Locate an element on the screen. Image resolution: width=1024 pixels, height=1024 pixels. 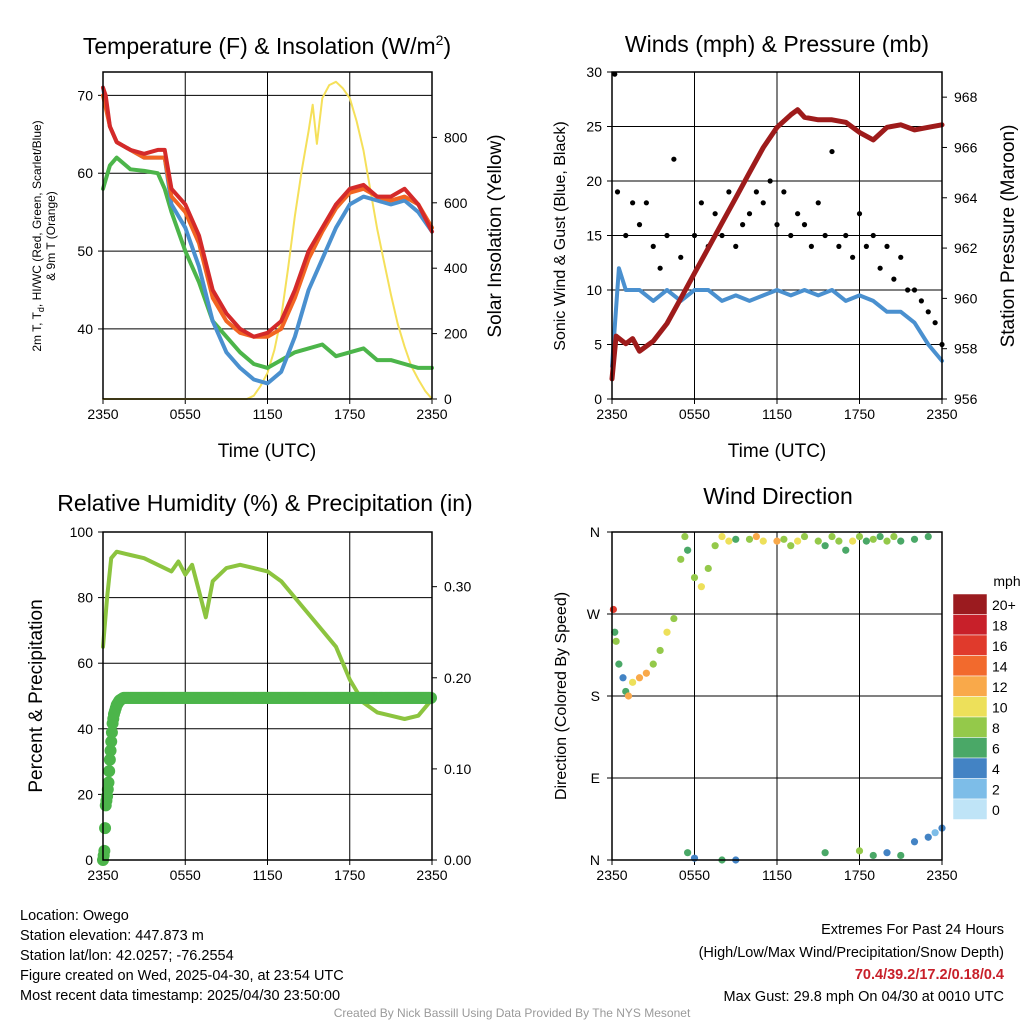
rh-ylabel-left: Percent & Precipitation is located at coordinates (36, 695).